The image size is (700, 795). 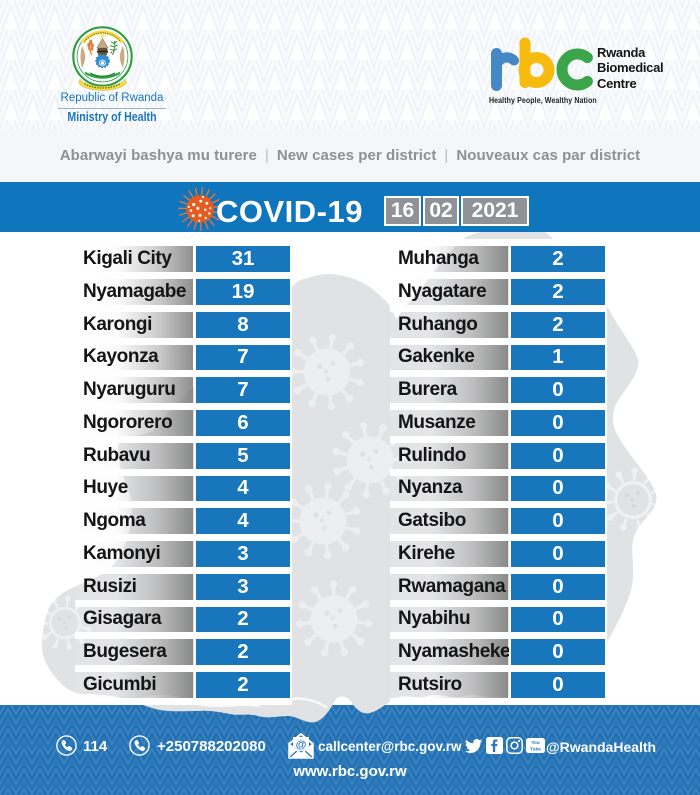 What do you see at coordinates (535, 742) in the screenshot?
I see `svg-text: You` at bounding box center [535, 742].